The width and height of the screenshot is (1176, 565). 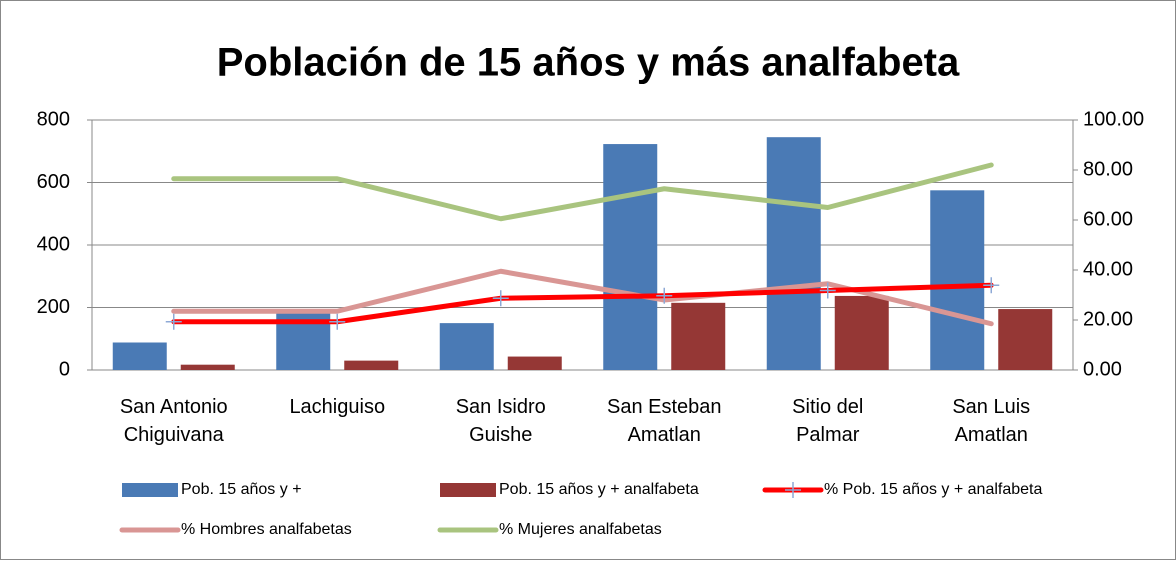 What do you see at coordinates (827, 407) in the screenshot?
I see `x-tick-line: Sitio del` at bounding box center [827, 407].